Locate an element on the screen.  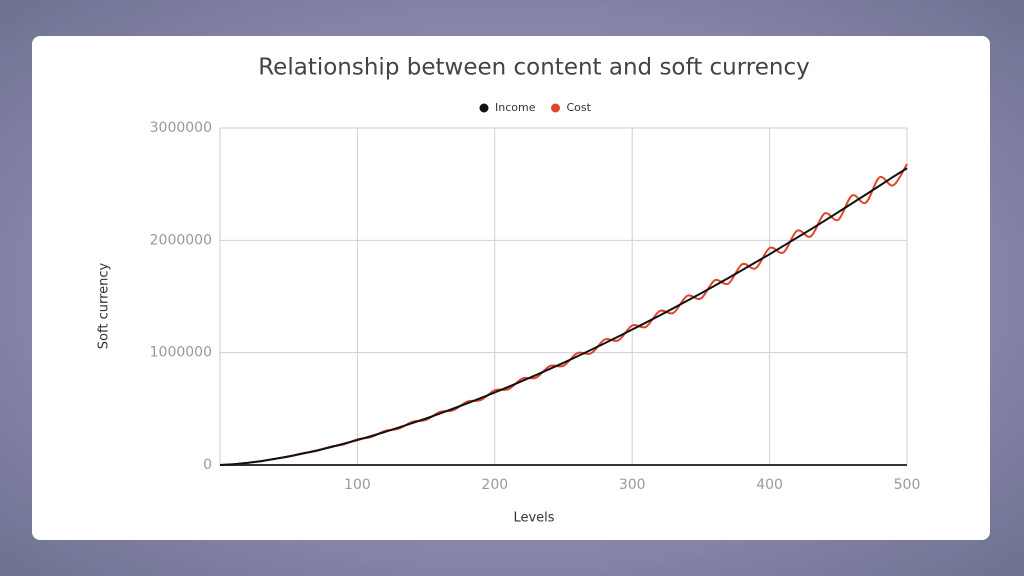
x-axis-label: Levels is located at coordinates (533, 518).